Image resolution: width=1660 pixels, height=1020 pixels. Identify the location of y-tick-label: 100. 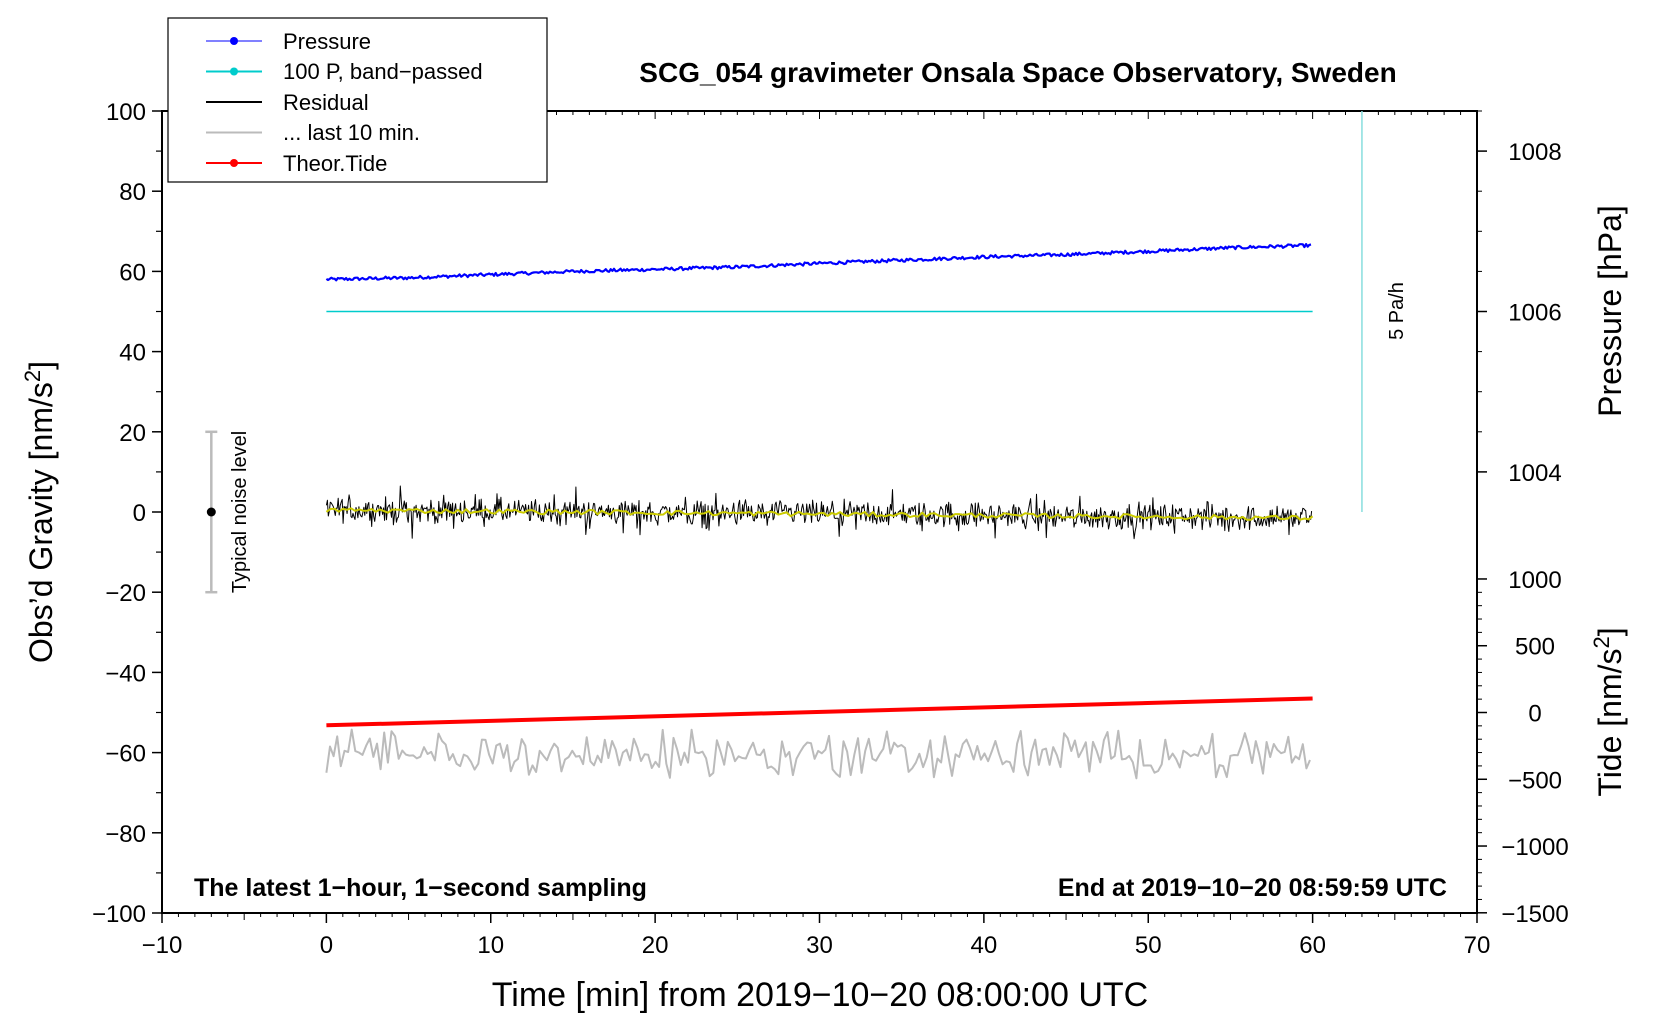
(126, 112).